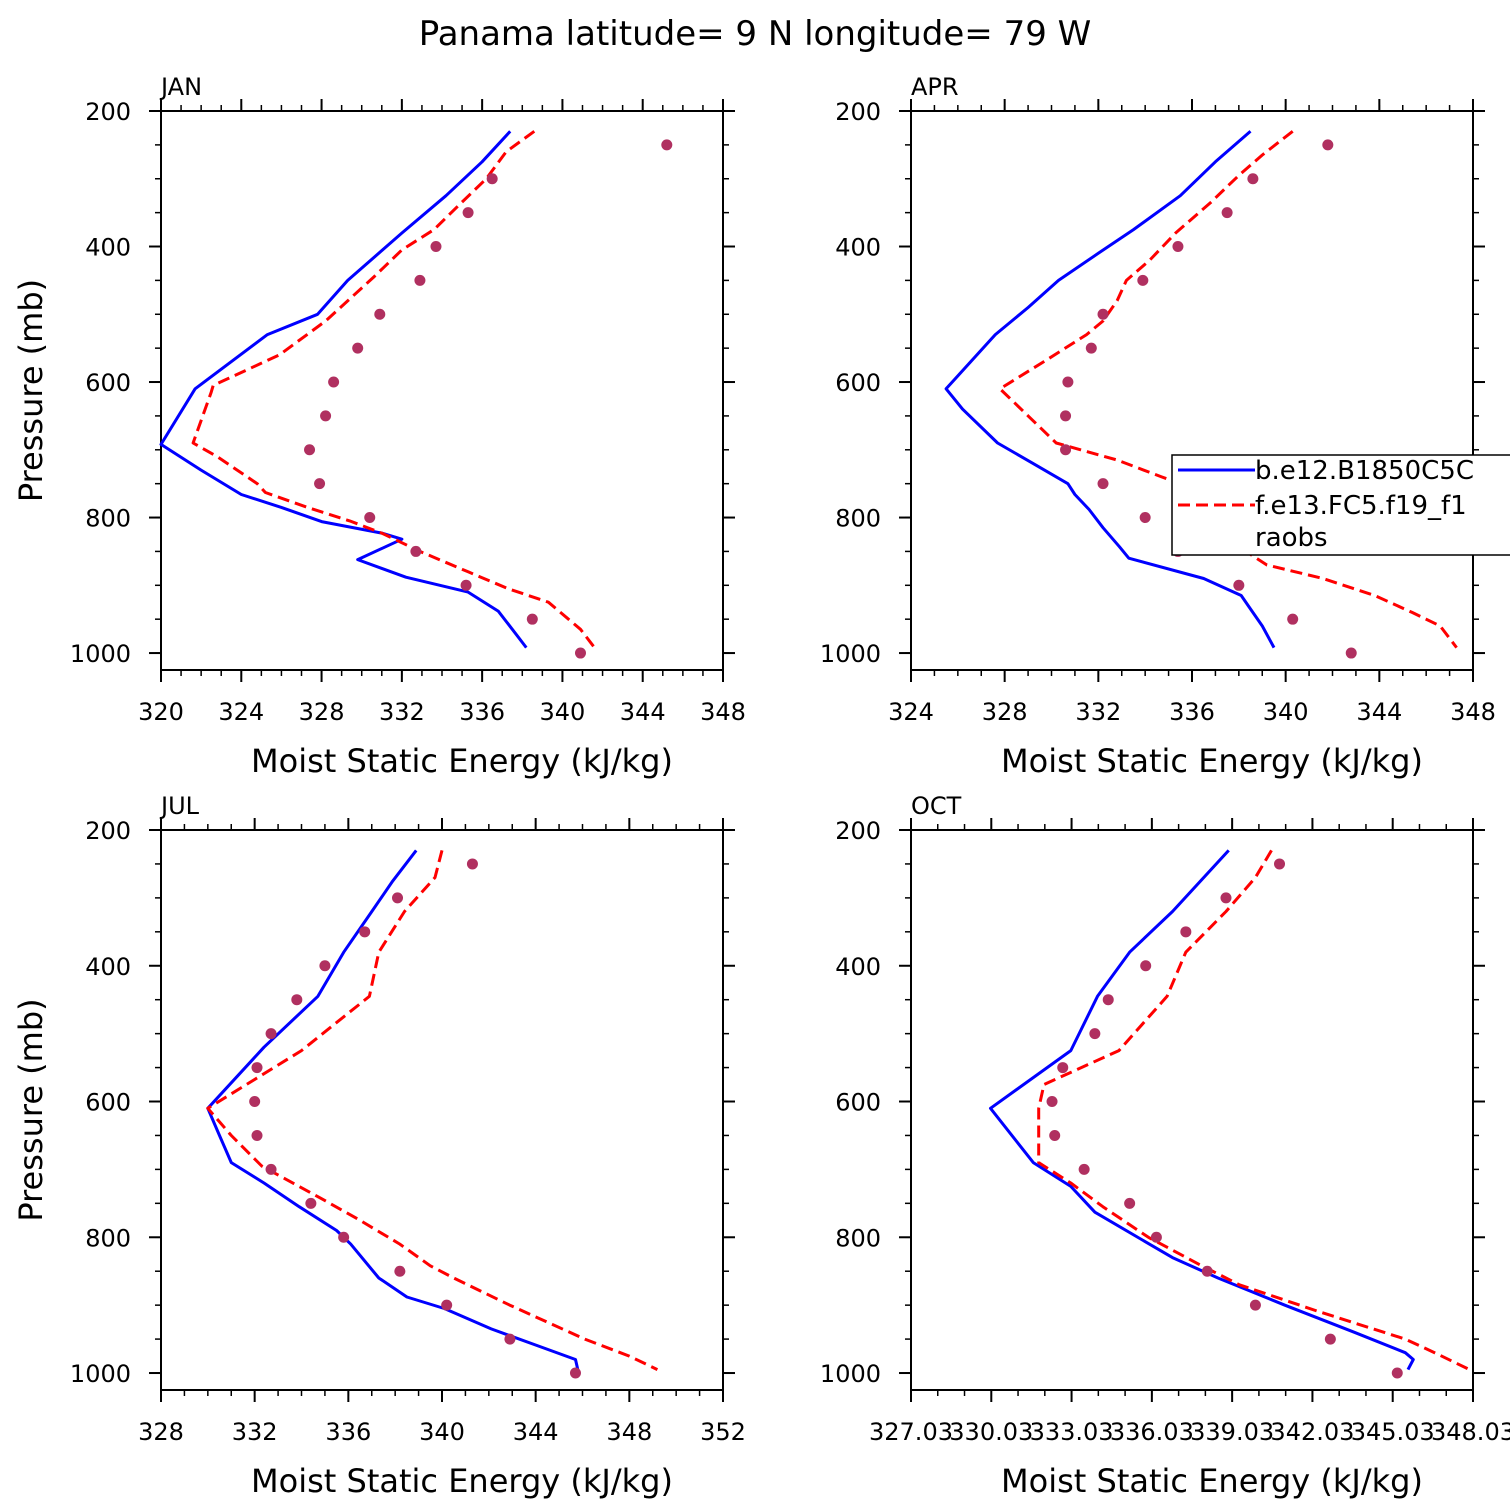 The width and height of the screenshot is (1510, 1510). I want to click on x-tick-label: 336, so click(348, 1432).